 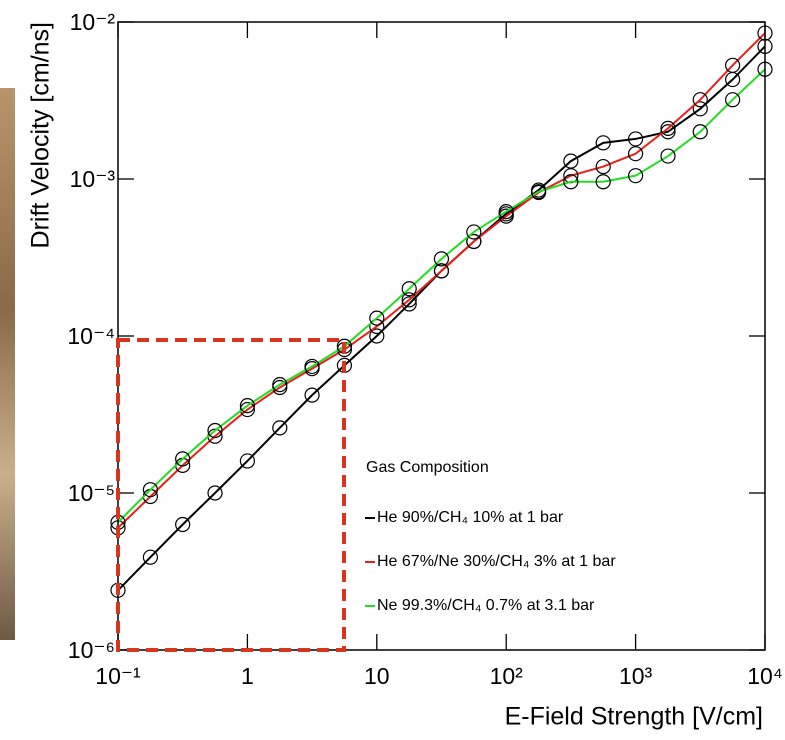 What do you see at coordinates (496, 561) in the screenshot?
I see `legend-label: He 67%/Ne 30%/CH₄ 3% at 1 bar` at bounding box center [496, 561].